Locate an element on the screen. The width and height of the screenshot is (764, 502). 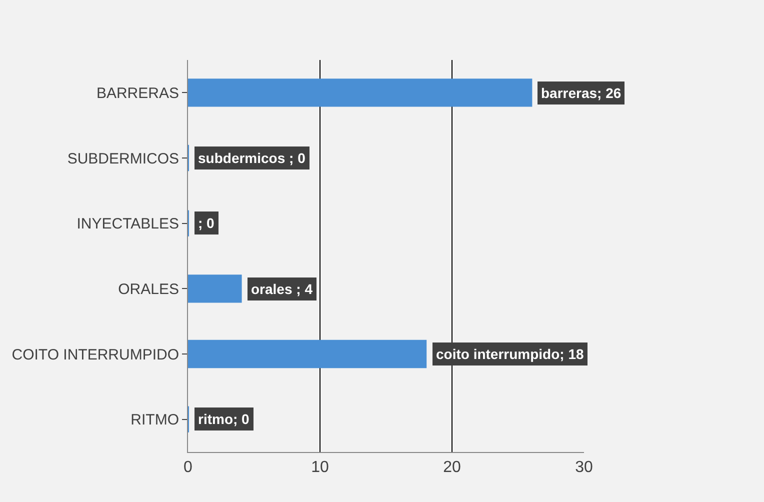
data-label: ; 0 is located at coordinates (206, 223).